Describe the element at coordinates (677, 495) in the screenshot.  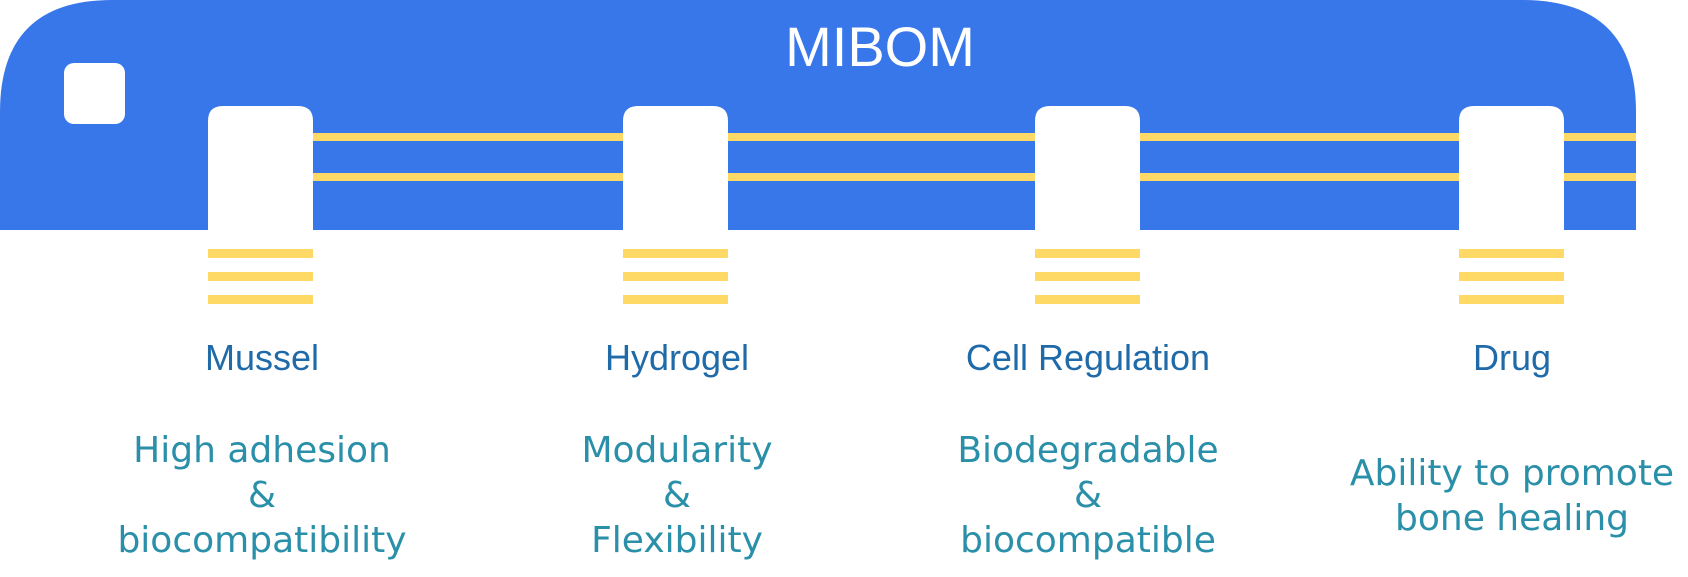
I see `module-description: Modularity & Flexibility` at that location.